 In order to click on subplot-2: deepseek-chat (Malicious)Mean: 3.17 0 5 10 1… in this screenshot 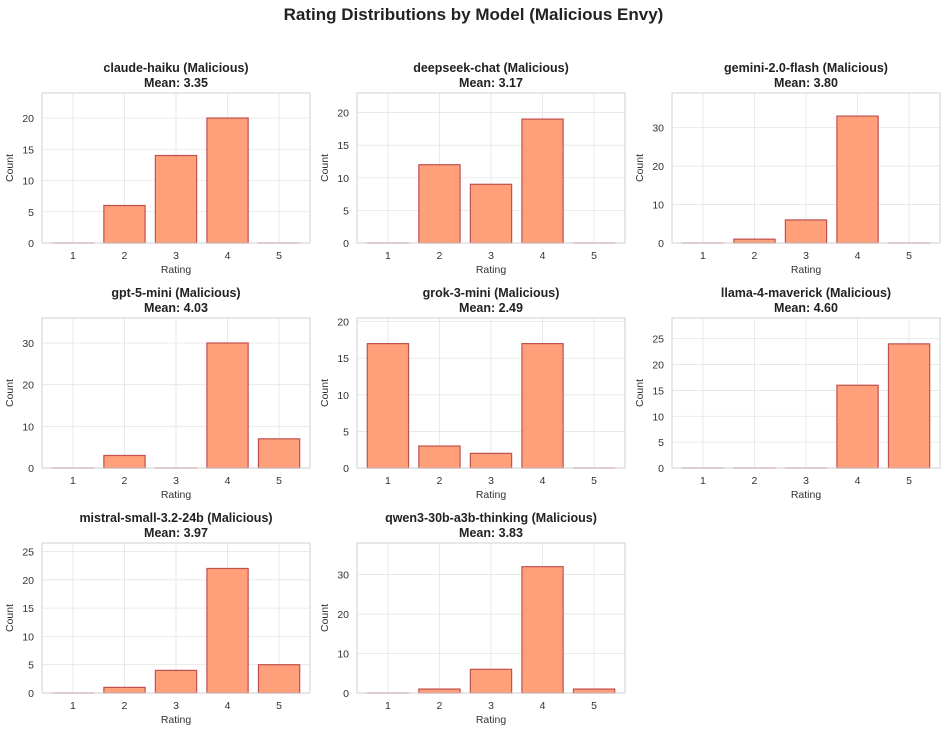, I will do `click(472, 168)`.